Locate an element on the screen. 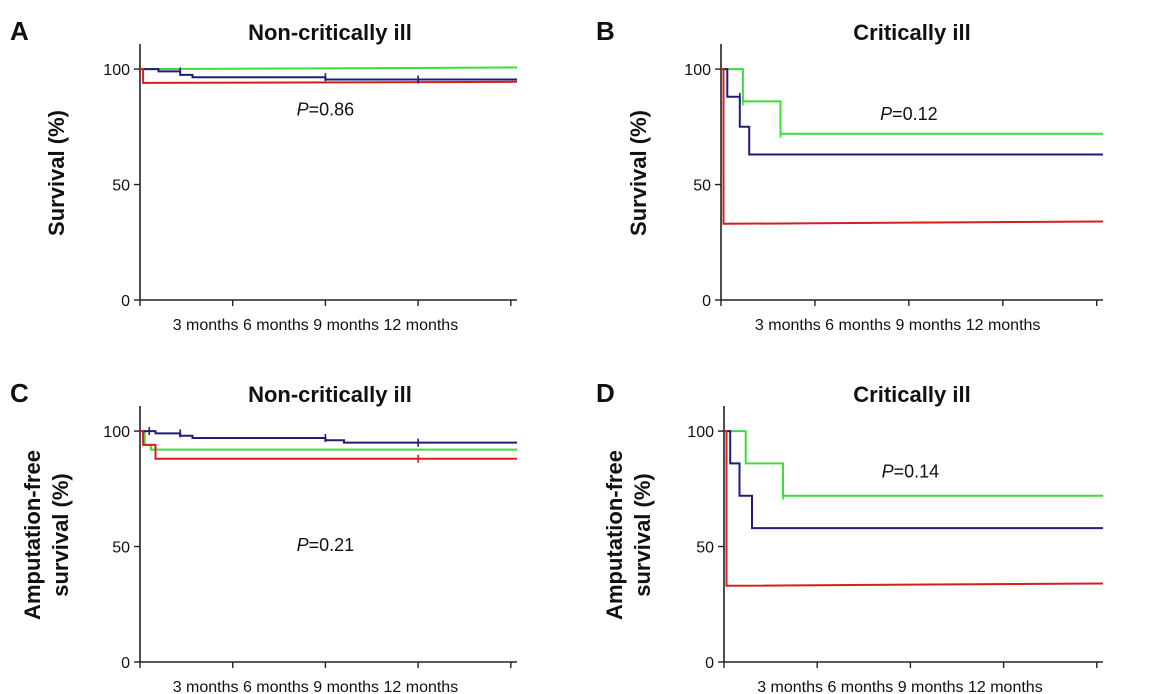  p-value-annotation: P=0.12 is located at coordinates (909, 114).